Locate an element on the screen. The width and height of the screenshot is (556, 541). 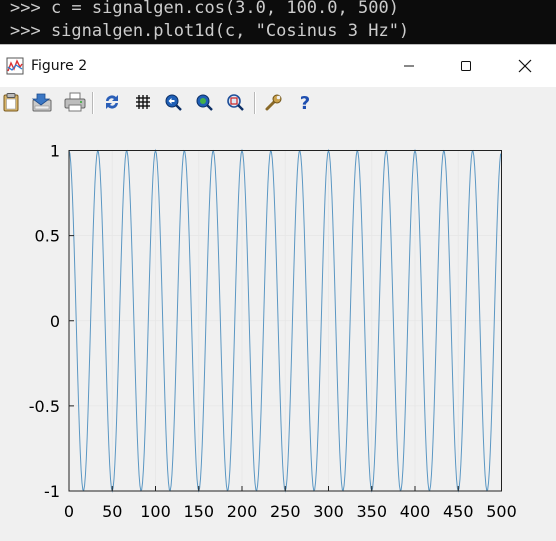
x-tick-label: 100 is located at coordinates (155, 511).